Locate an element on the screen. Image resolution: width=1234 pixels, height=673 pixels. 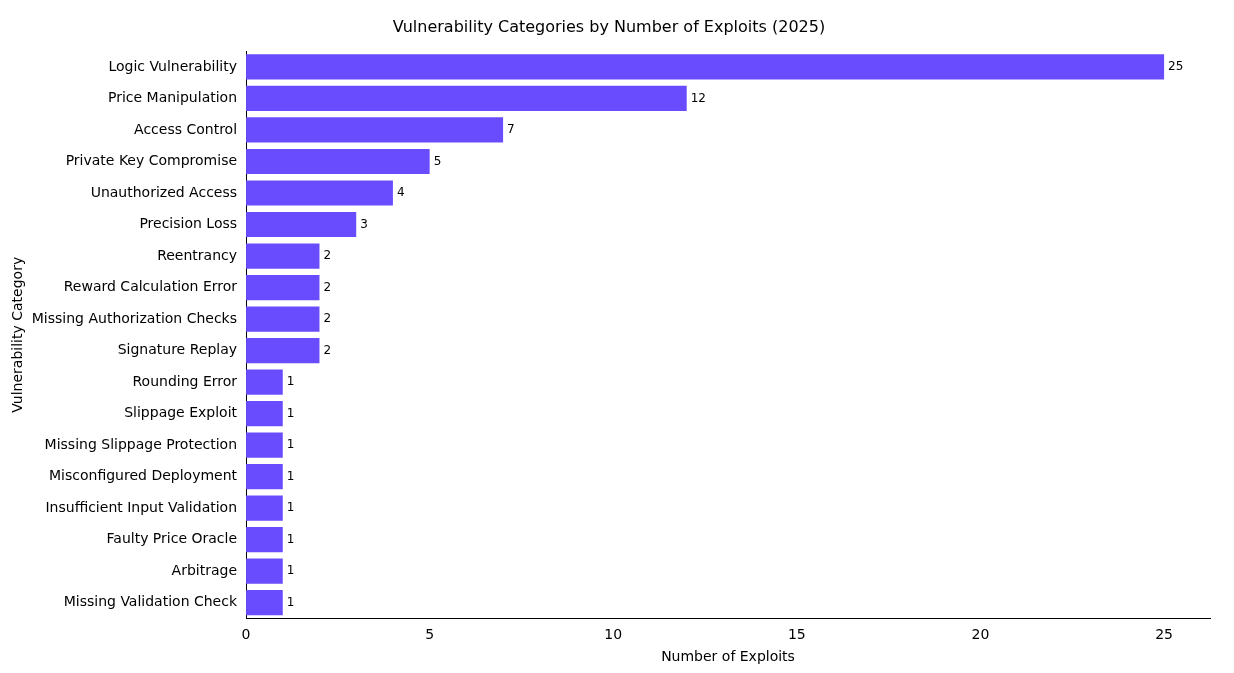
y-tick-label: Missing Slippage Protection is located at coordinates (141, 443).